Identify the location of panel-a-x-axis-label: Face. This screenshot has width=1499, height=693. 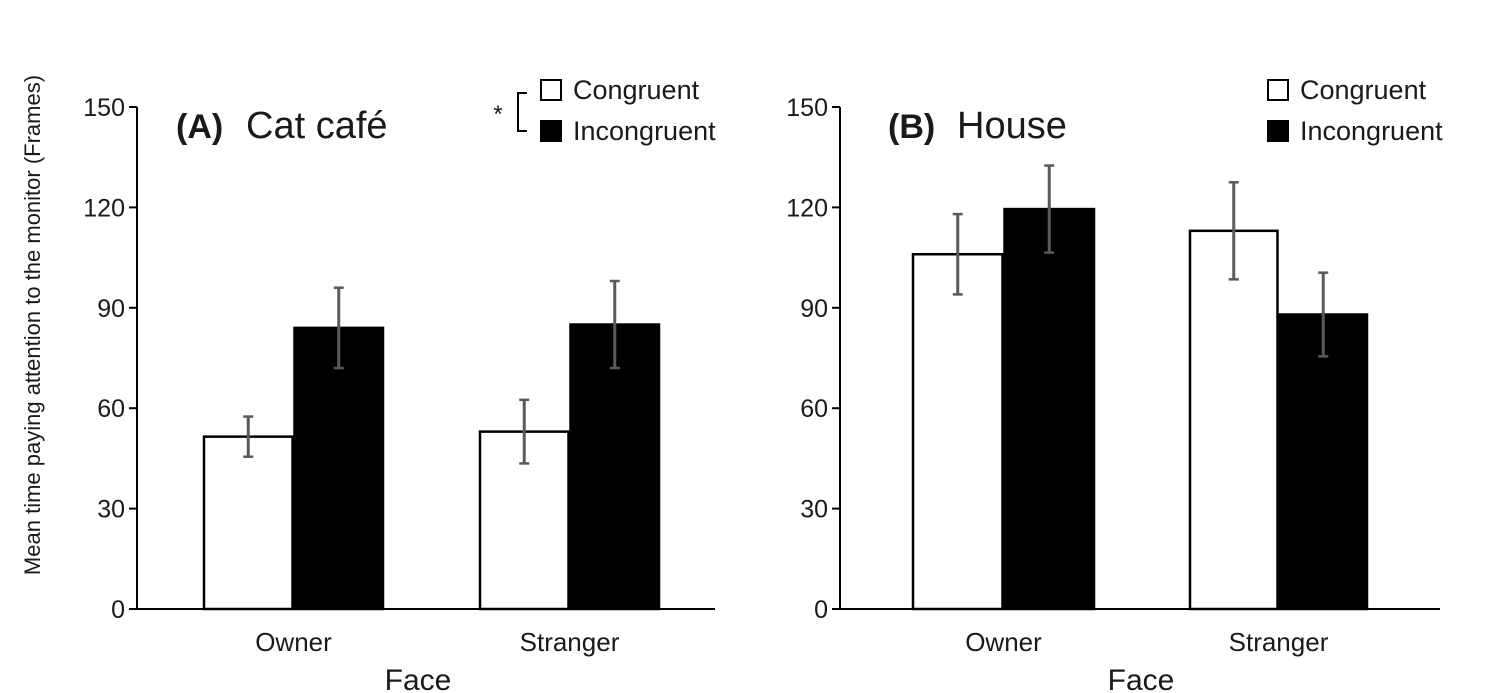
(418, 678).